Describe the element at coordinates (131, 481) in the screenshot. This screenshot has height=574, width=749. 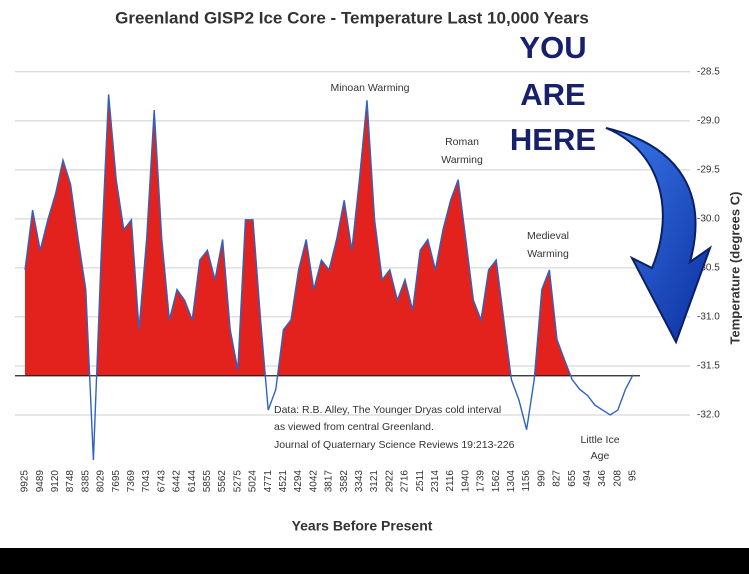
I see `x-tick-label: 7369` at that location.